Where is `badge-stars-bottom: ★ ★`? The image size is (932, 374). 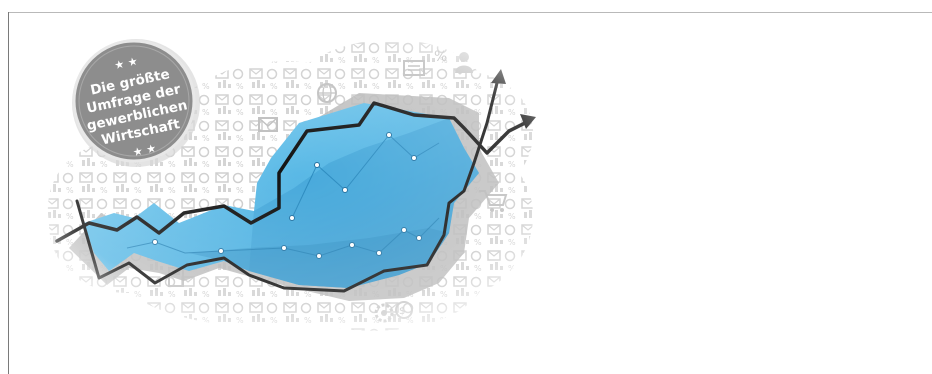 badge-stars-bottom: ★ ★ is located at coordinates (145, 151).